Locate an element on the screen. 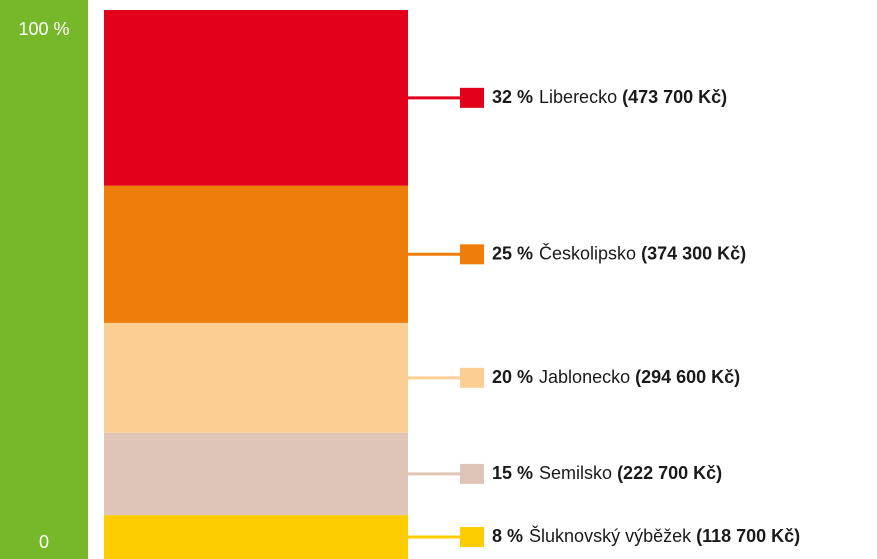 The width and height of the screenshot is (877, 559). series-name: Šluknovský výběžek is located at coordinates (610, 535).